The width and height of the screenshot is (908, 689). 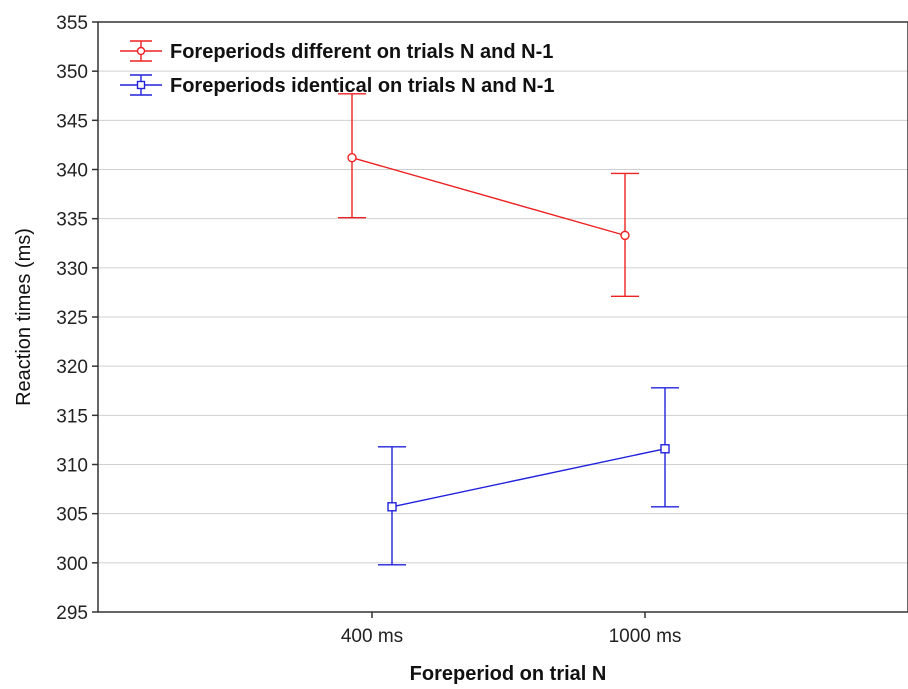 I want to click on y-tick-label: 330, so click(x=72, y=269).